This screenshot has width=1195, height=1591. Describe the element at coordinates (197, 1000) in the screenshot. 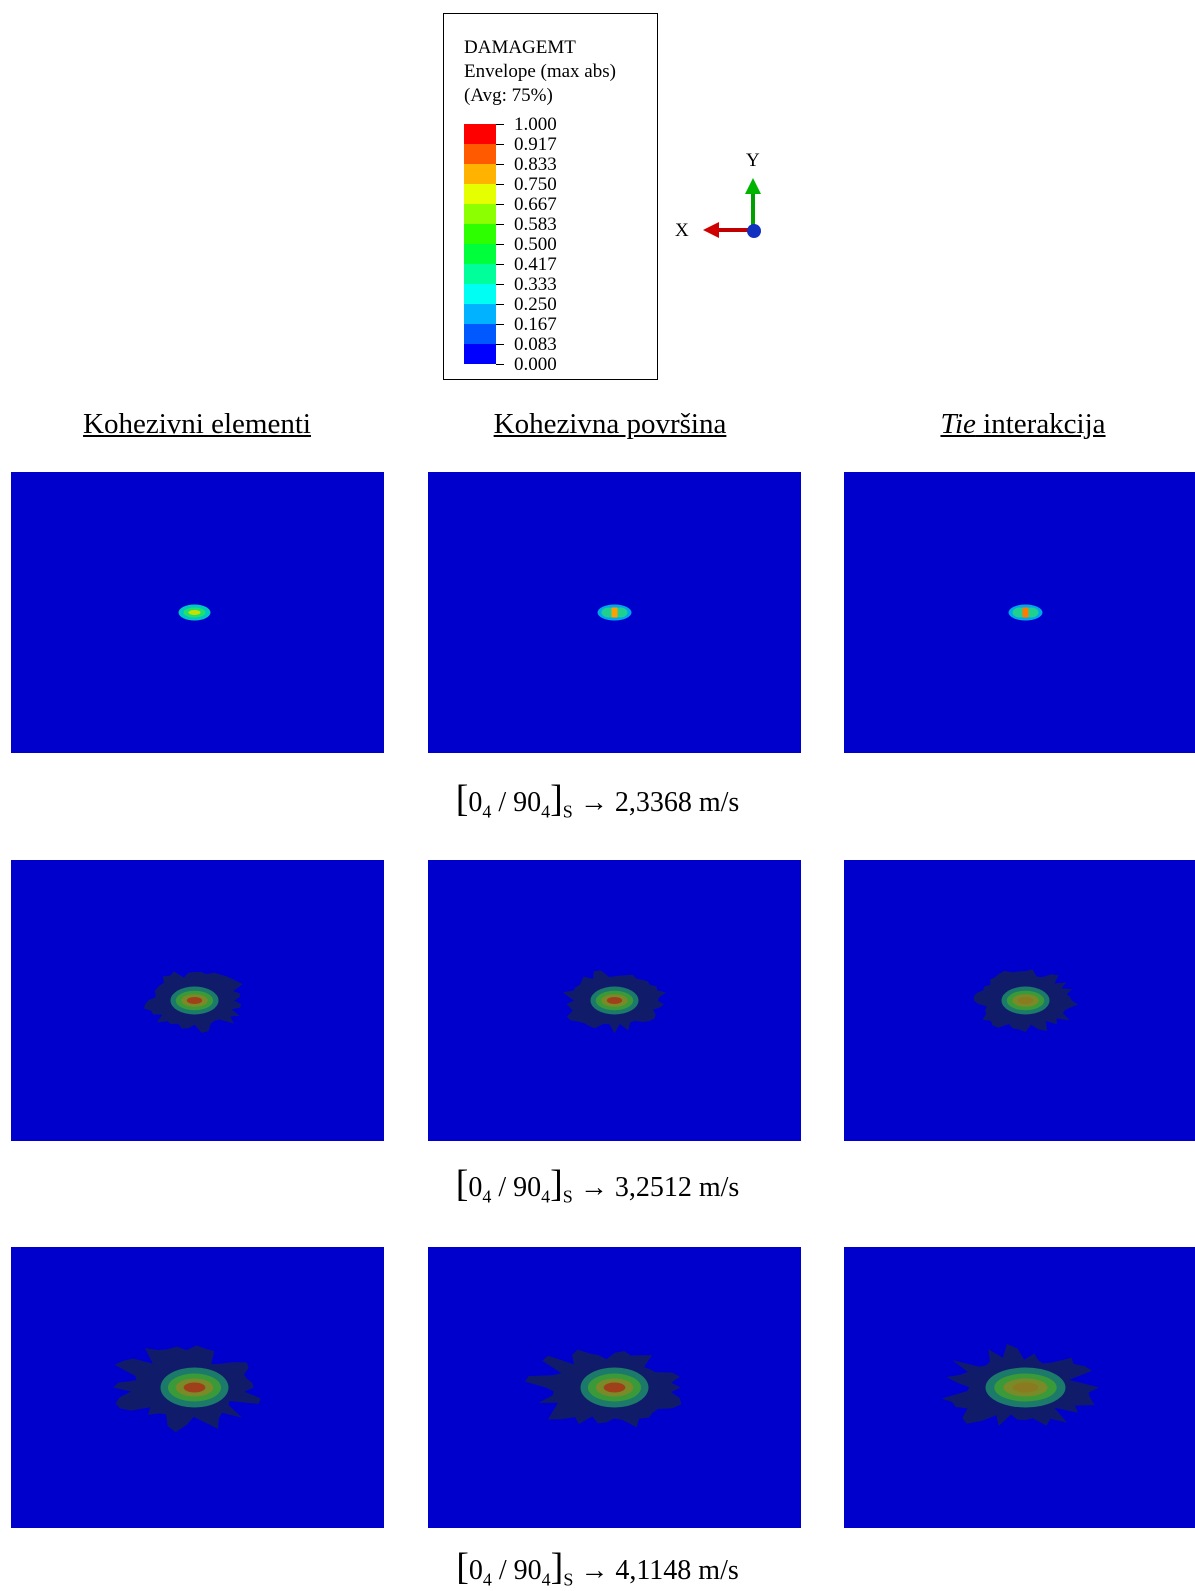

I see `damage-panel-cohesive-elements-row2` at that location.